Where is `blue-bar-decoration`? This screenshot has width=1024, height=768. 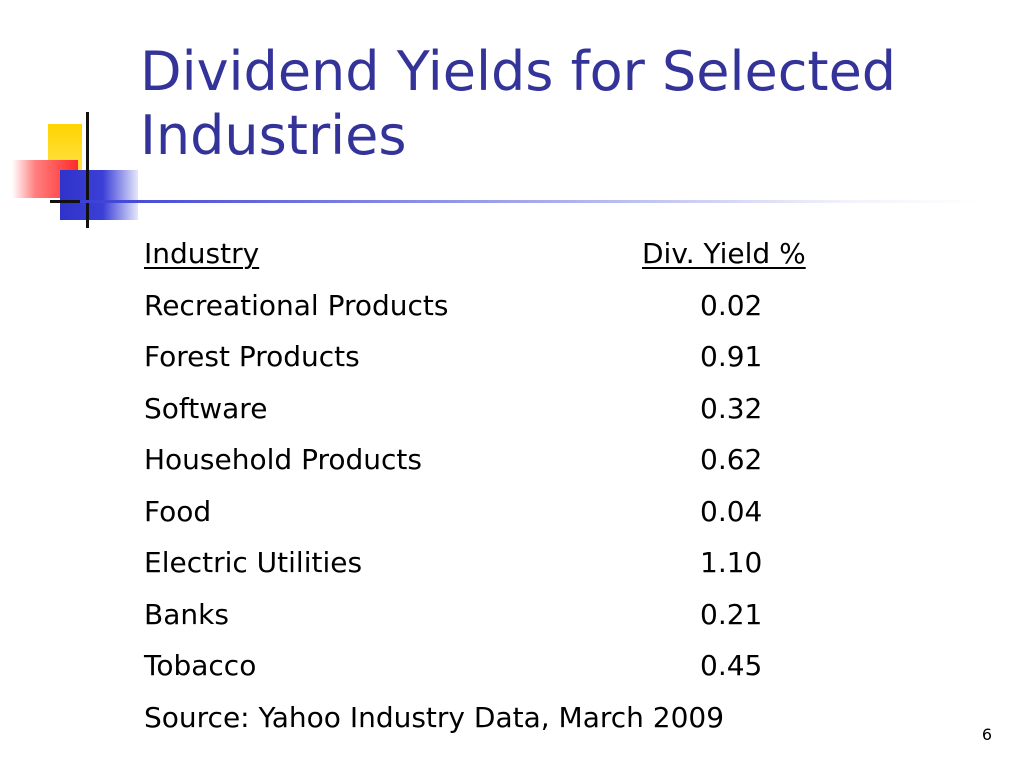
blue-bar-decoration is located at coordinates (99, 195).